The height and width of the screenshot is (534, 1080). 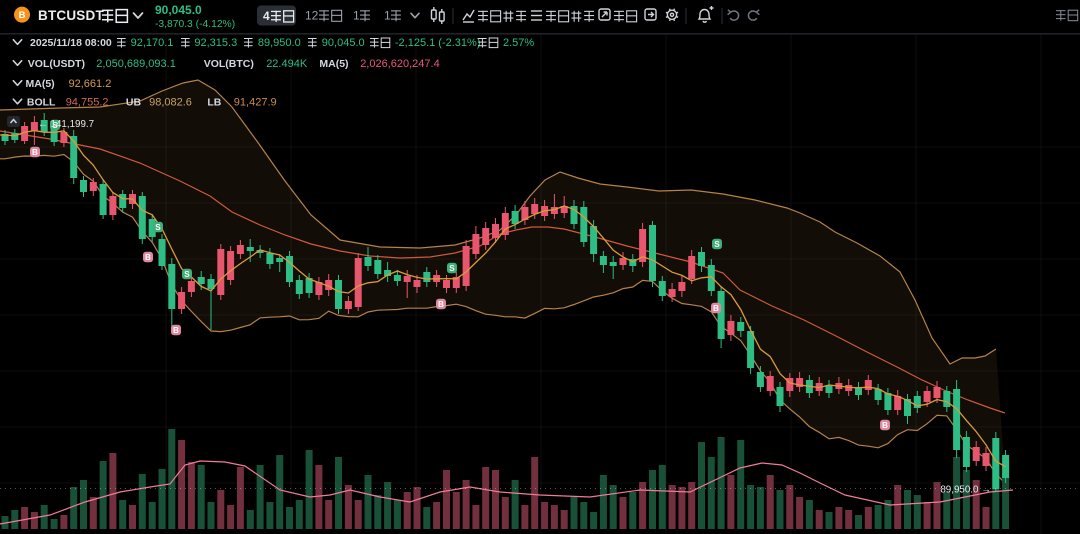 I want to click on svg-text: 89,950.0, so click(x=279, y=43).